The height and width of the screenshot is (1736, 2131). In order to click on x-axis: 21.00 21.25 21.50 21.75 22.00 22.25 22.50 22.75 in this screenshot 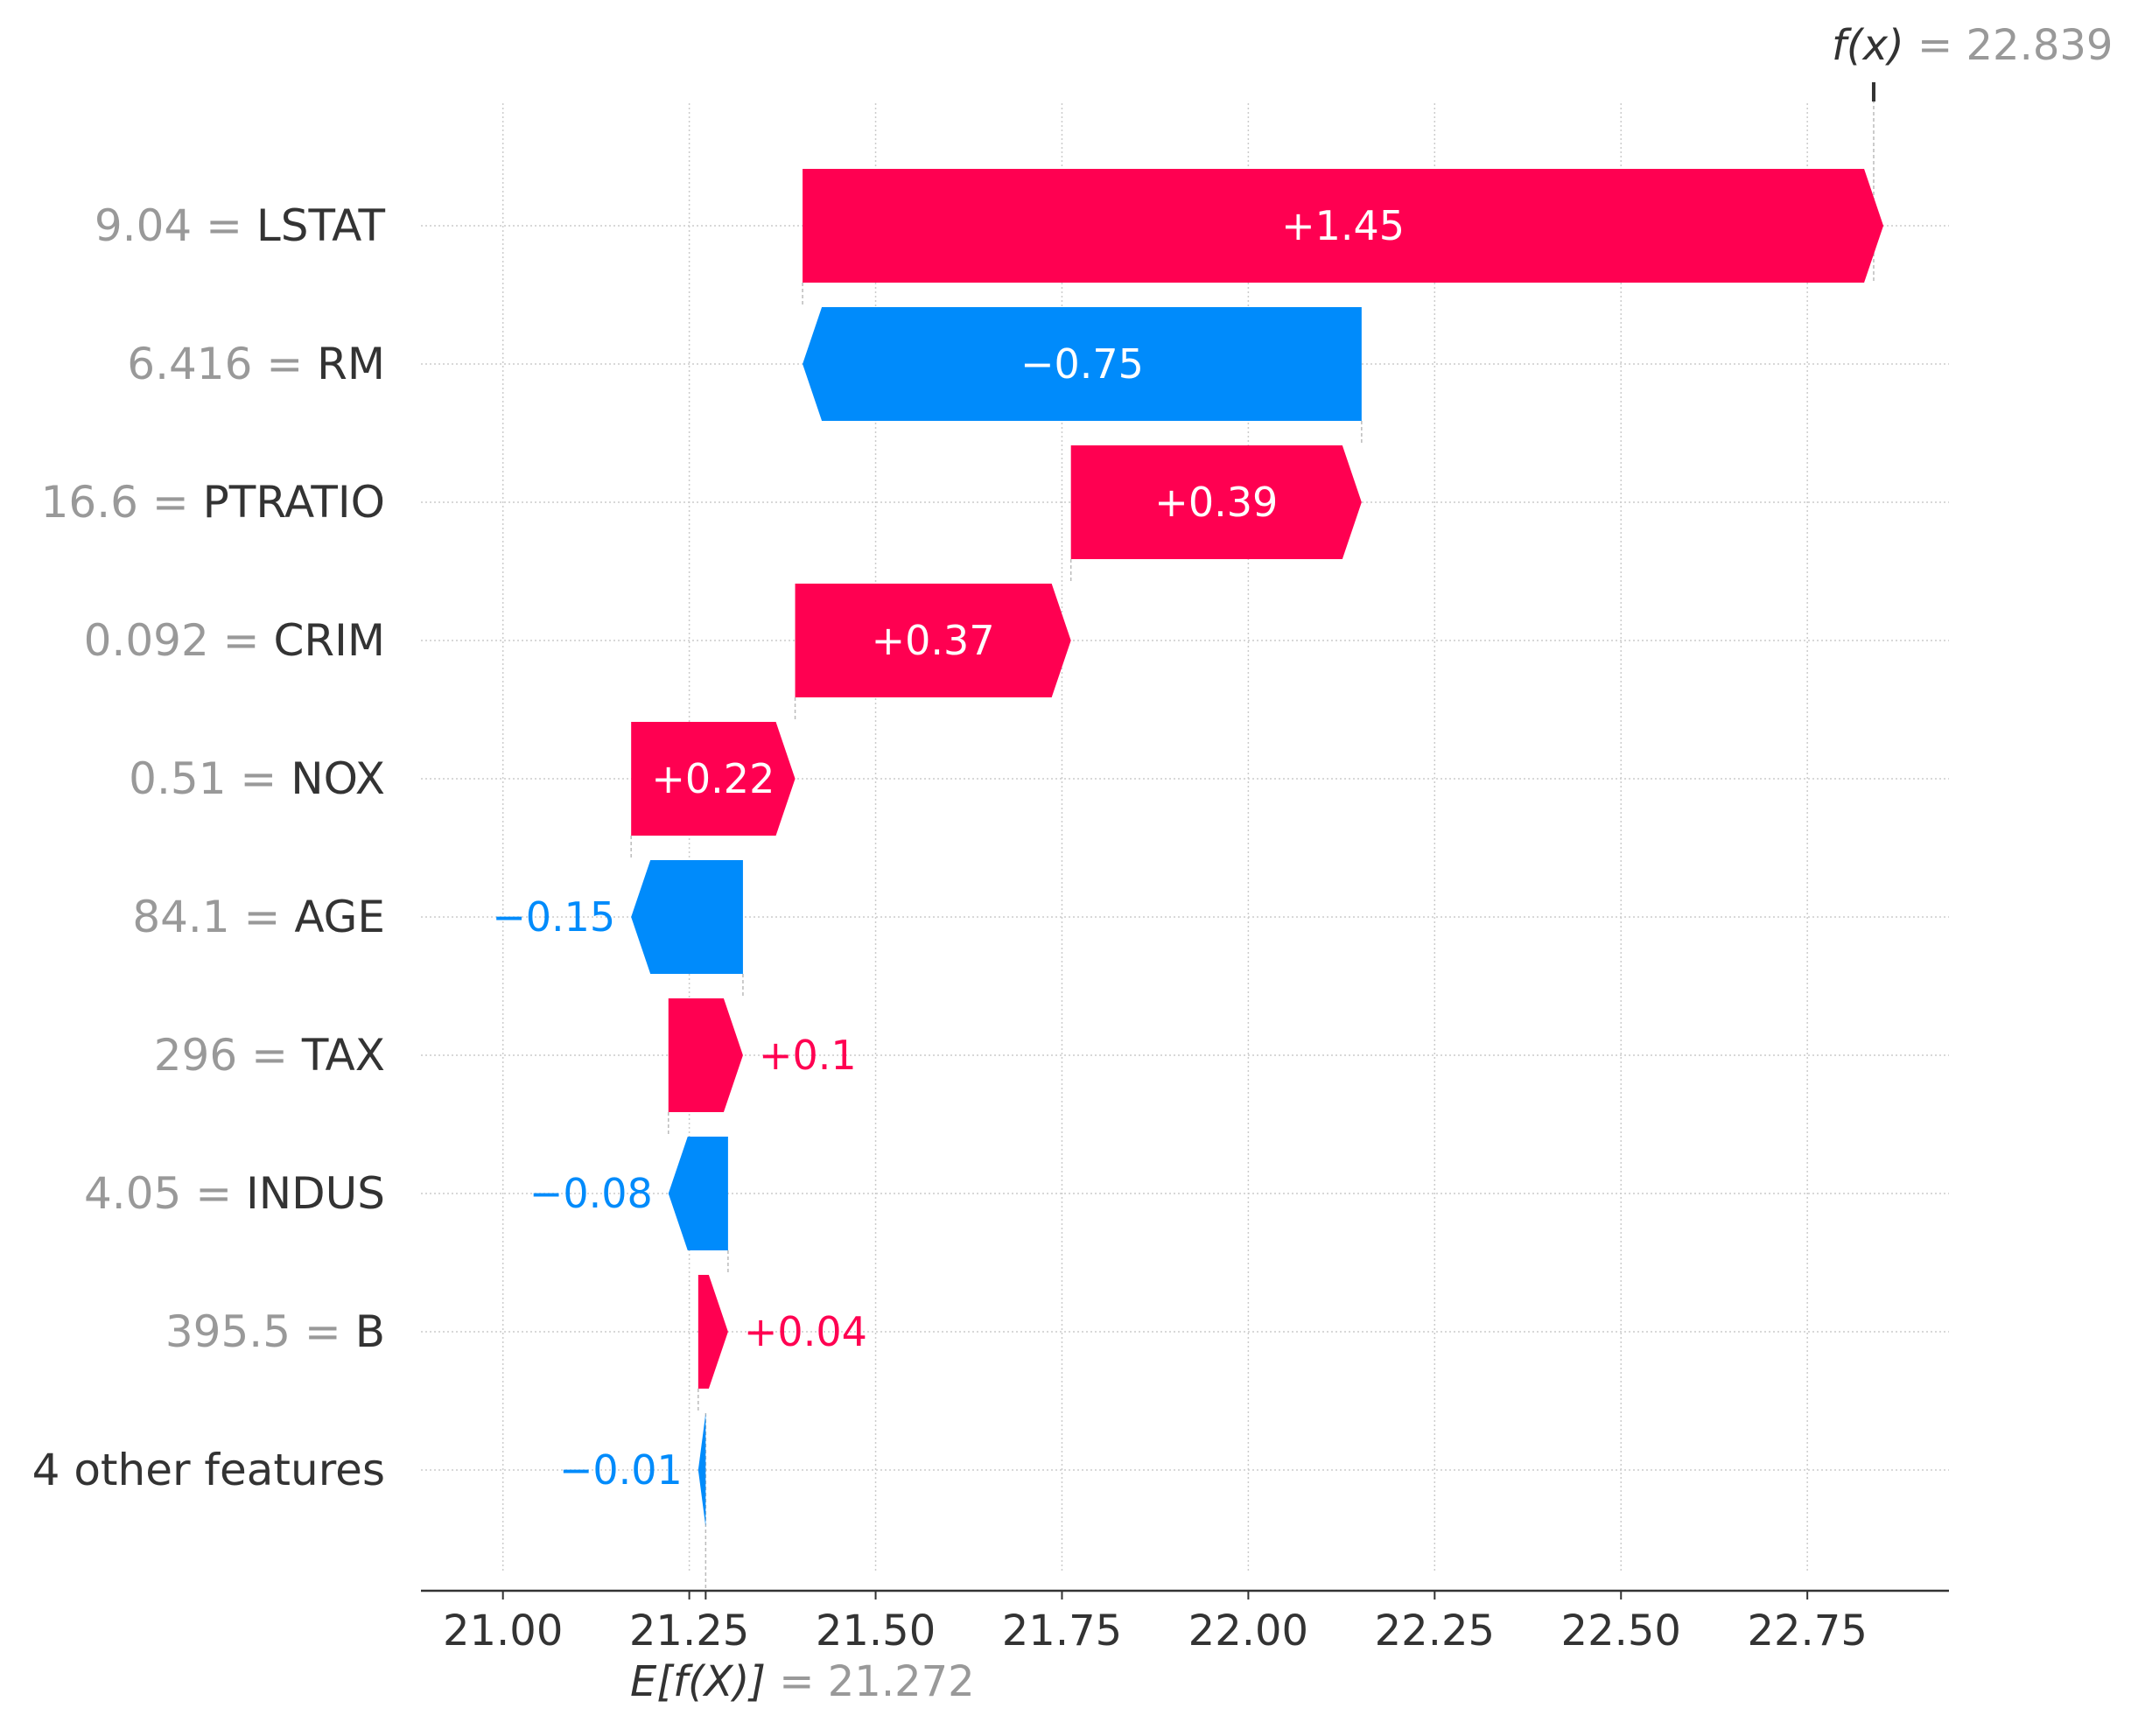, I will do `click(1185, 1622)`.